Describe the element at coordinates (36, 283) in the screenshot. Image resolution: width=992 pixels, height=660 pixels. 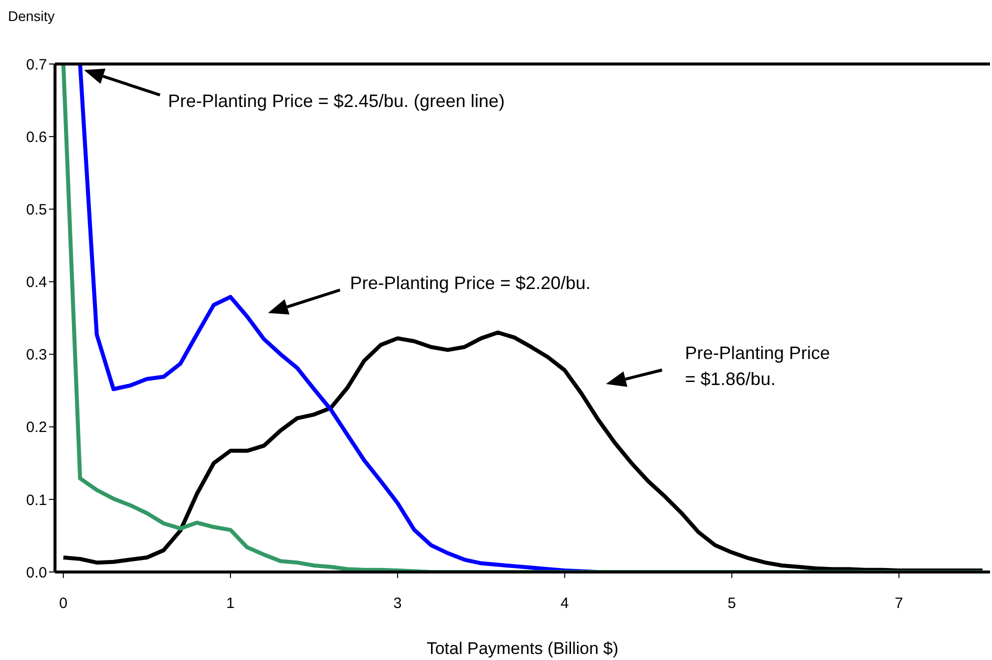
I see `y-tick-label: 0.4` at that location.